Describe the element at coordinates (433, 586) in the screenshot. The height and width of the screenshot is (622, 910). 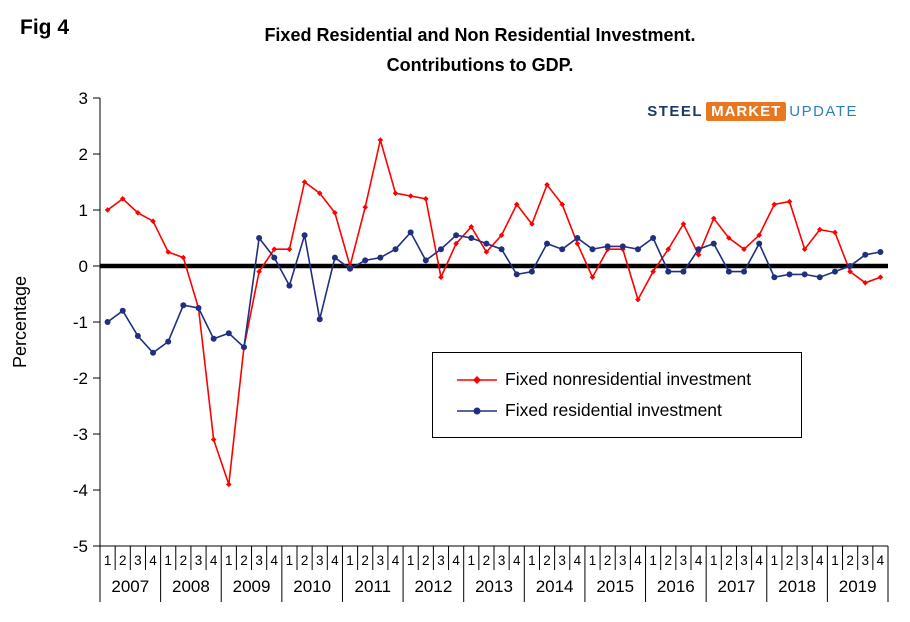
I see `svg-text: 2012` at that location.